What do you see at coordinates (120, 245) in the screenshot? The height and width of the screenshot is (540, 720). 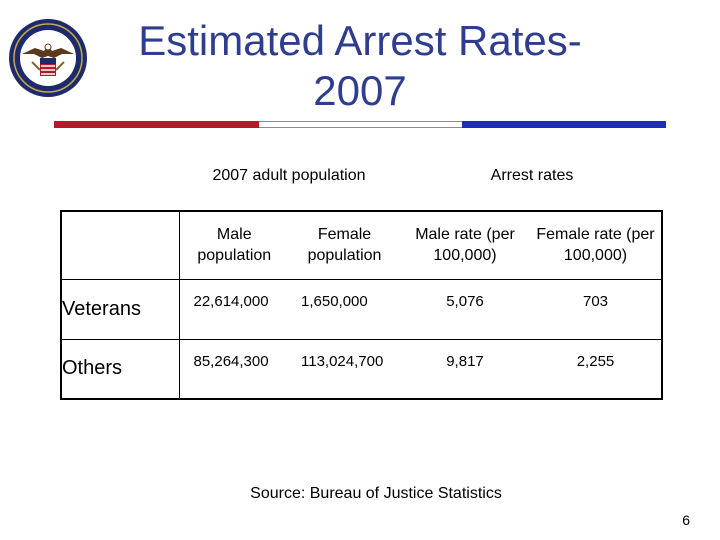 I see `column-header-empty` at bounding box center [120, 245].